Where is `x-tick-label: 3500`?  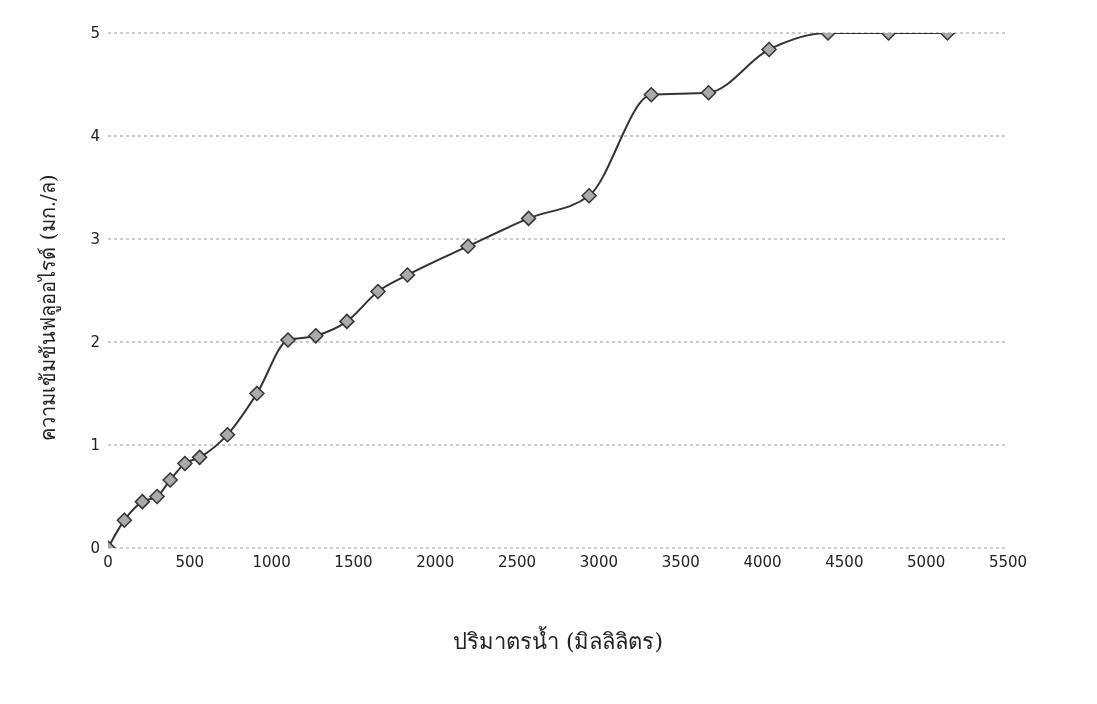
x-tick-label: 3500 is located at coordinates (680, 561).